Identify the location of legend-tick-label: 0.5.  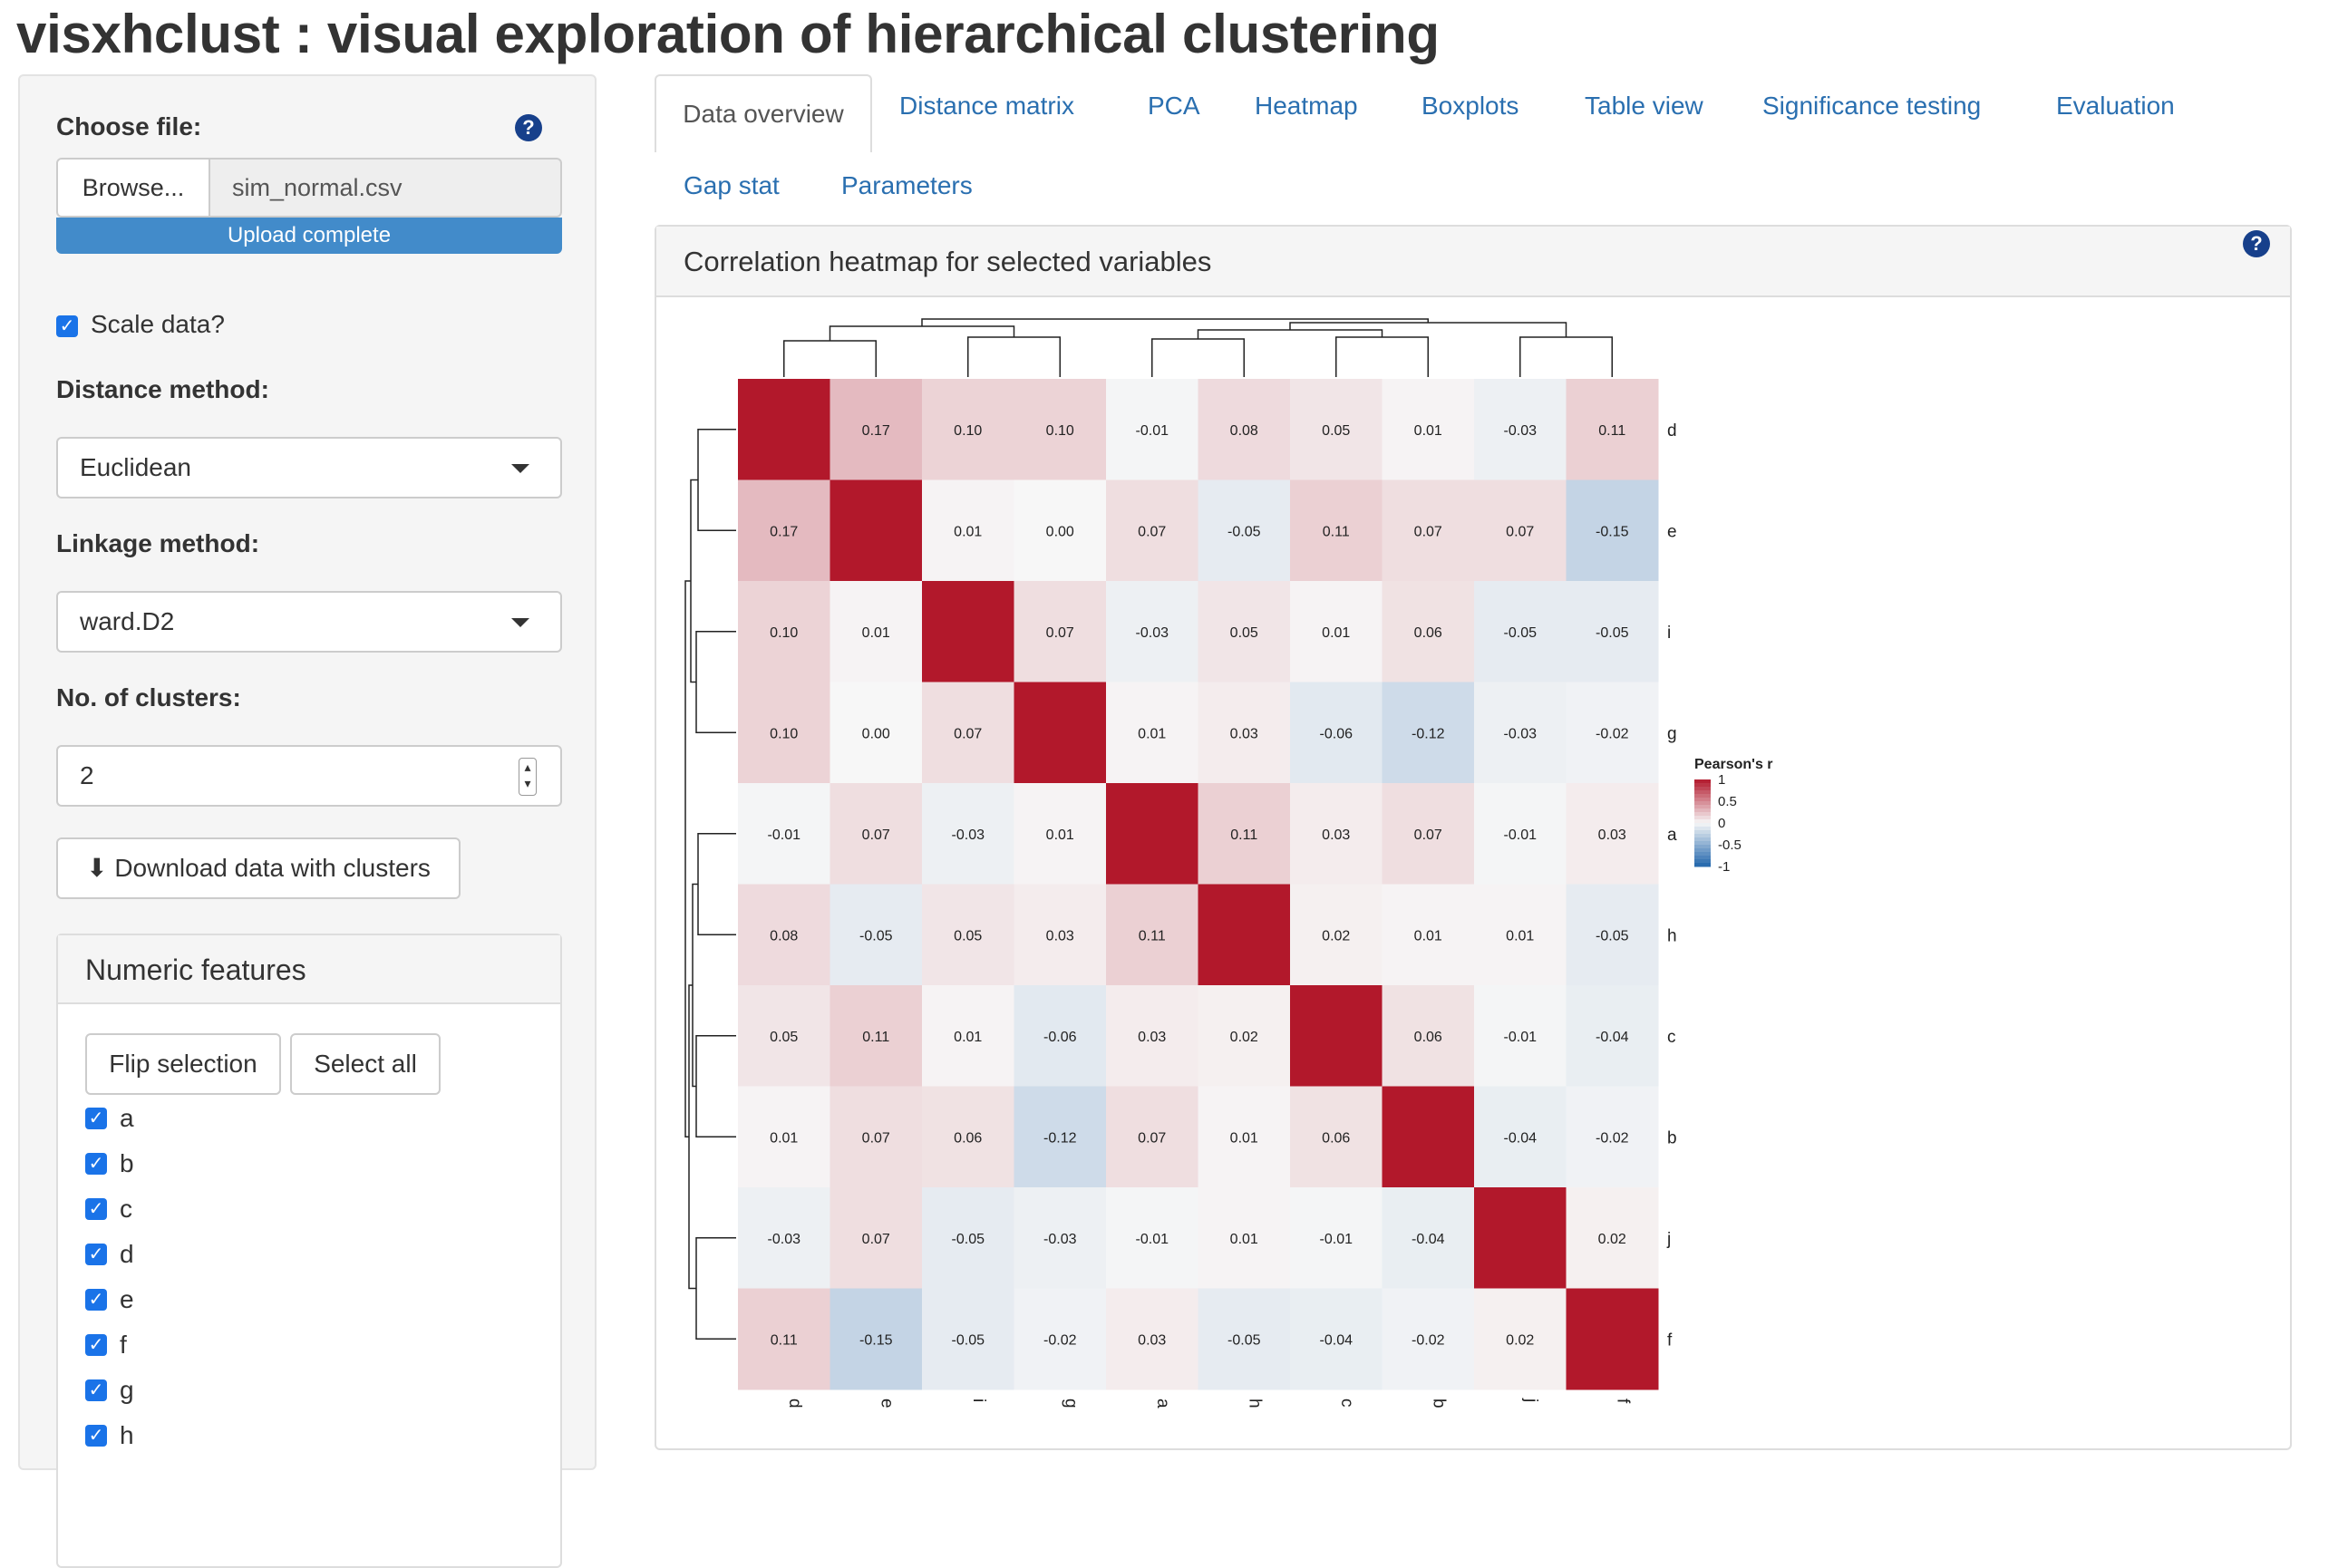
(1727, 801).